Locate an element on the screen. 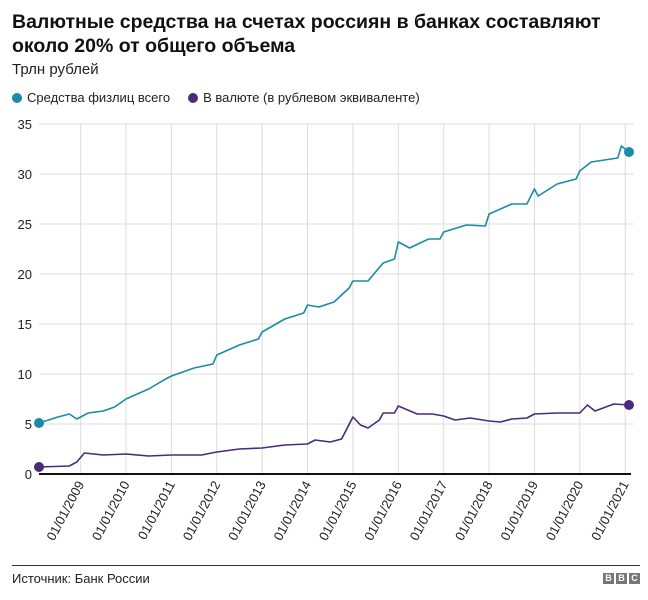 Image resolution: width=648 pixels, height=600 pixels. x-tick-label: 01/01/2016 is located at coordinates (383, 510).